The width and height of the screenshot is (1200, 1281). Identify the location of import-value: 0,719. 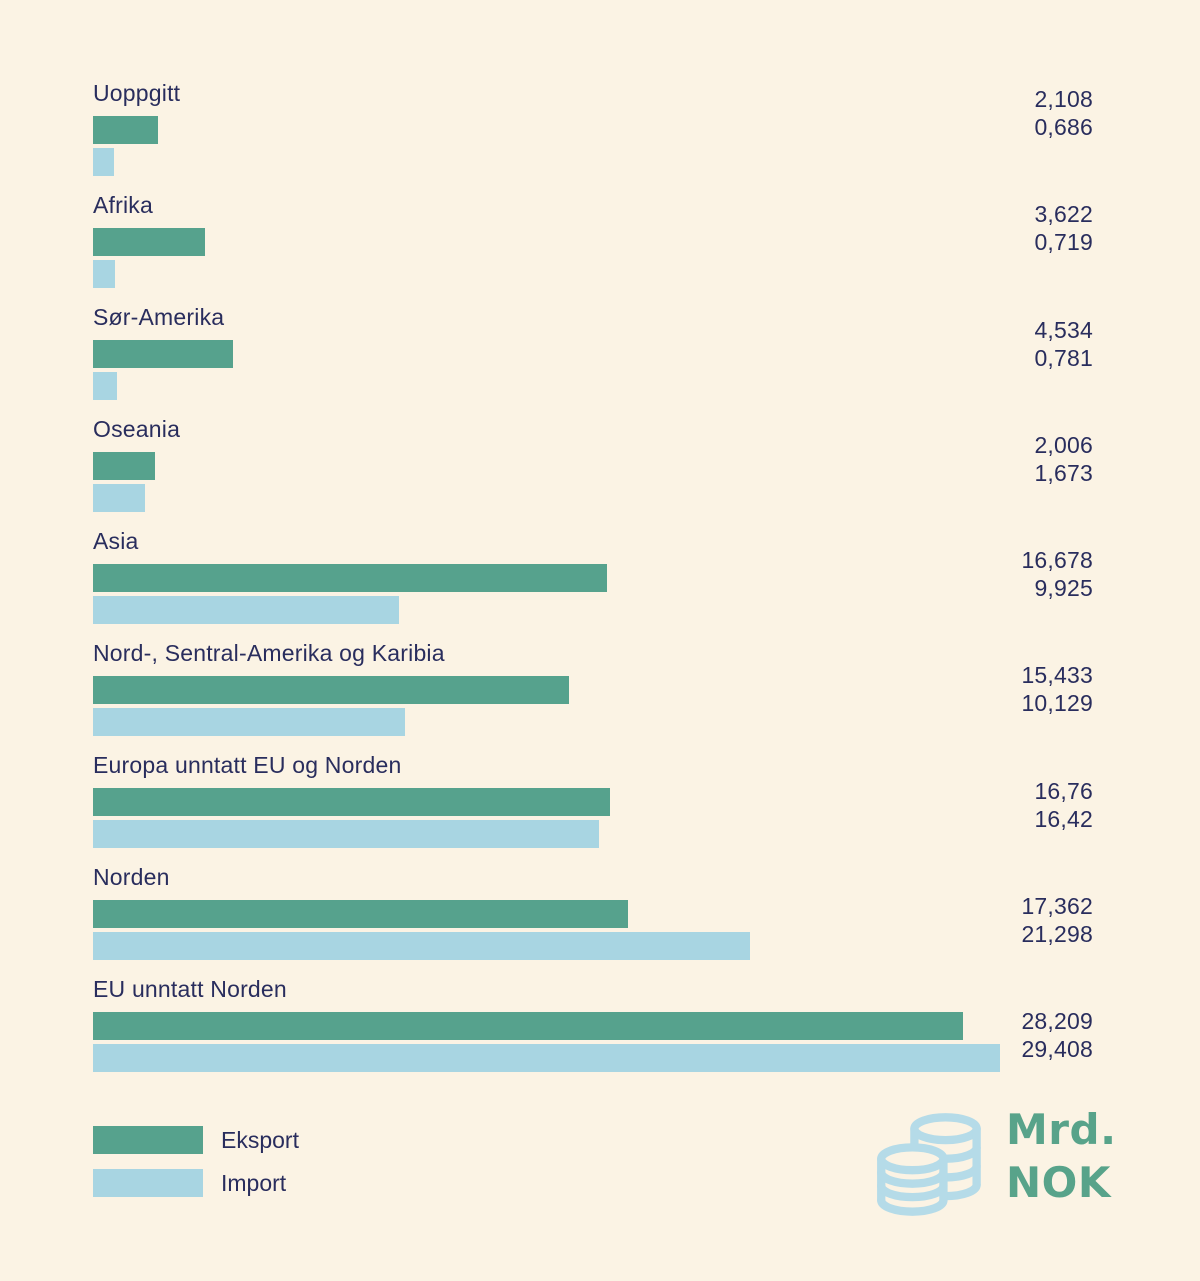
(1063, 242).